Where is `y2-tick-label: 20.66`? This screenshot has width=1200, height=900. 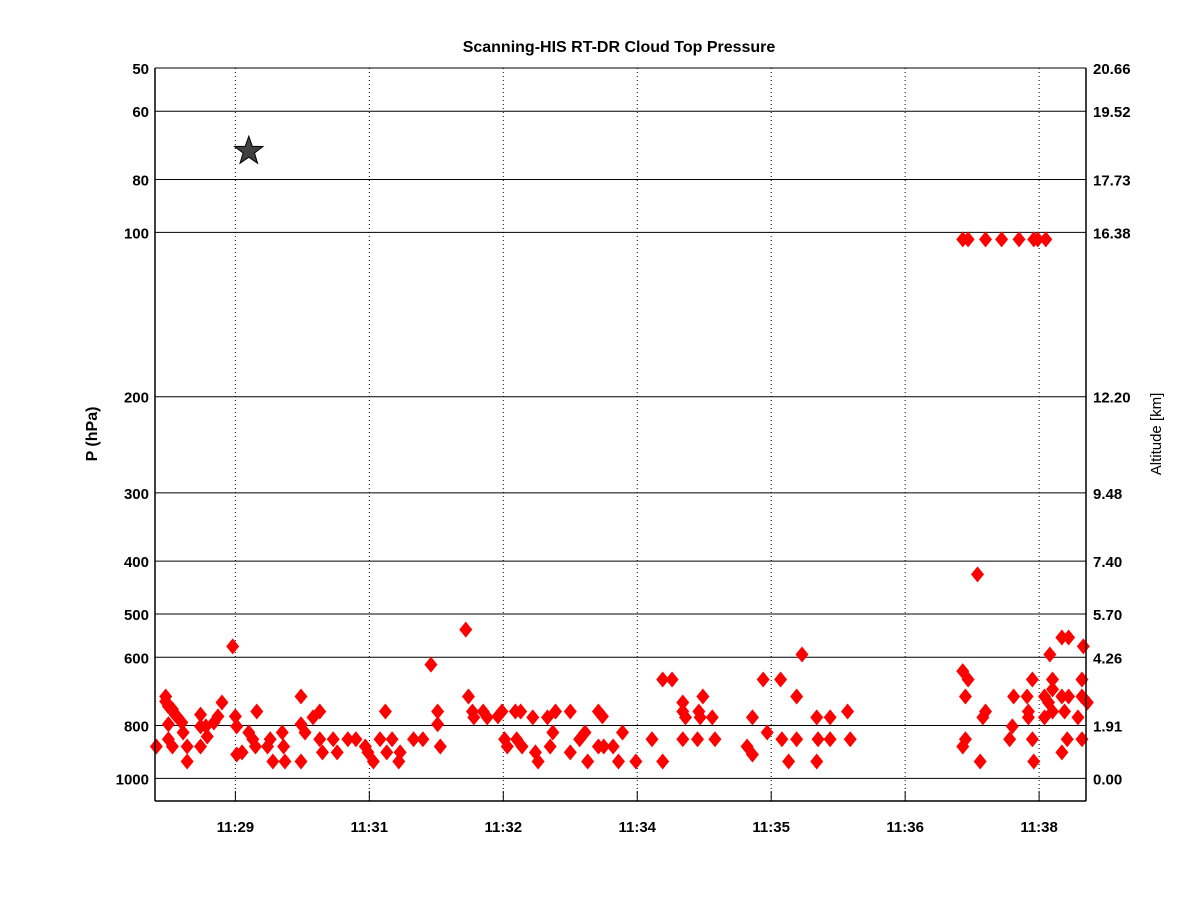 y2-tick-label: 20.66 is located at coordinates (1112, 69).